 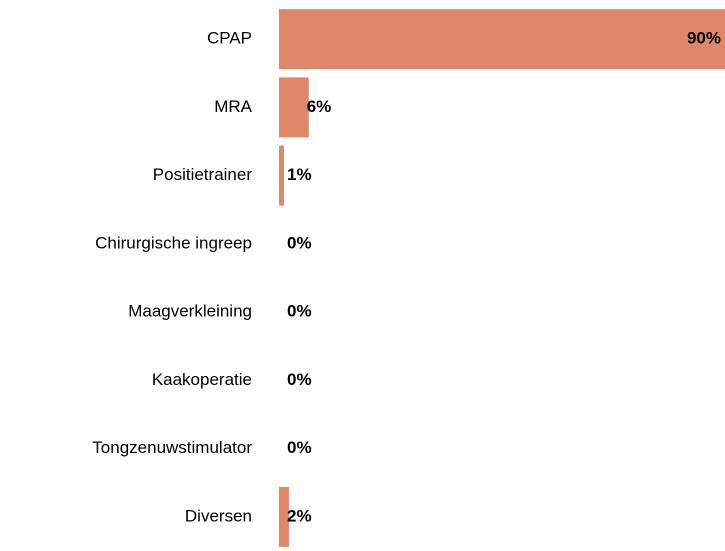 I want to click on data-label: 90%, so click(x=704, y=38).